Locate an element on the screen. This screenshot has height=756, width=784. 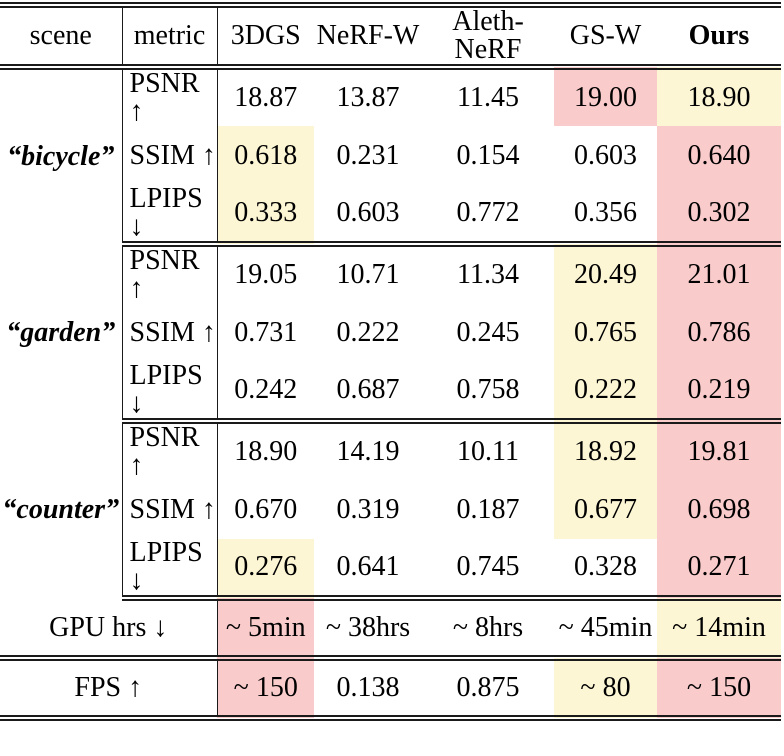
value-cell: 0.231 is located at coordinates (368, 155).